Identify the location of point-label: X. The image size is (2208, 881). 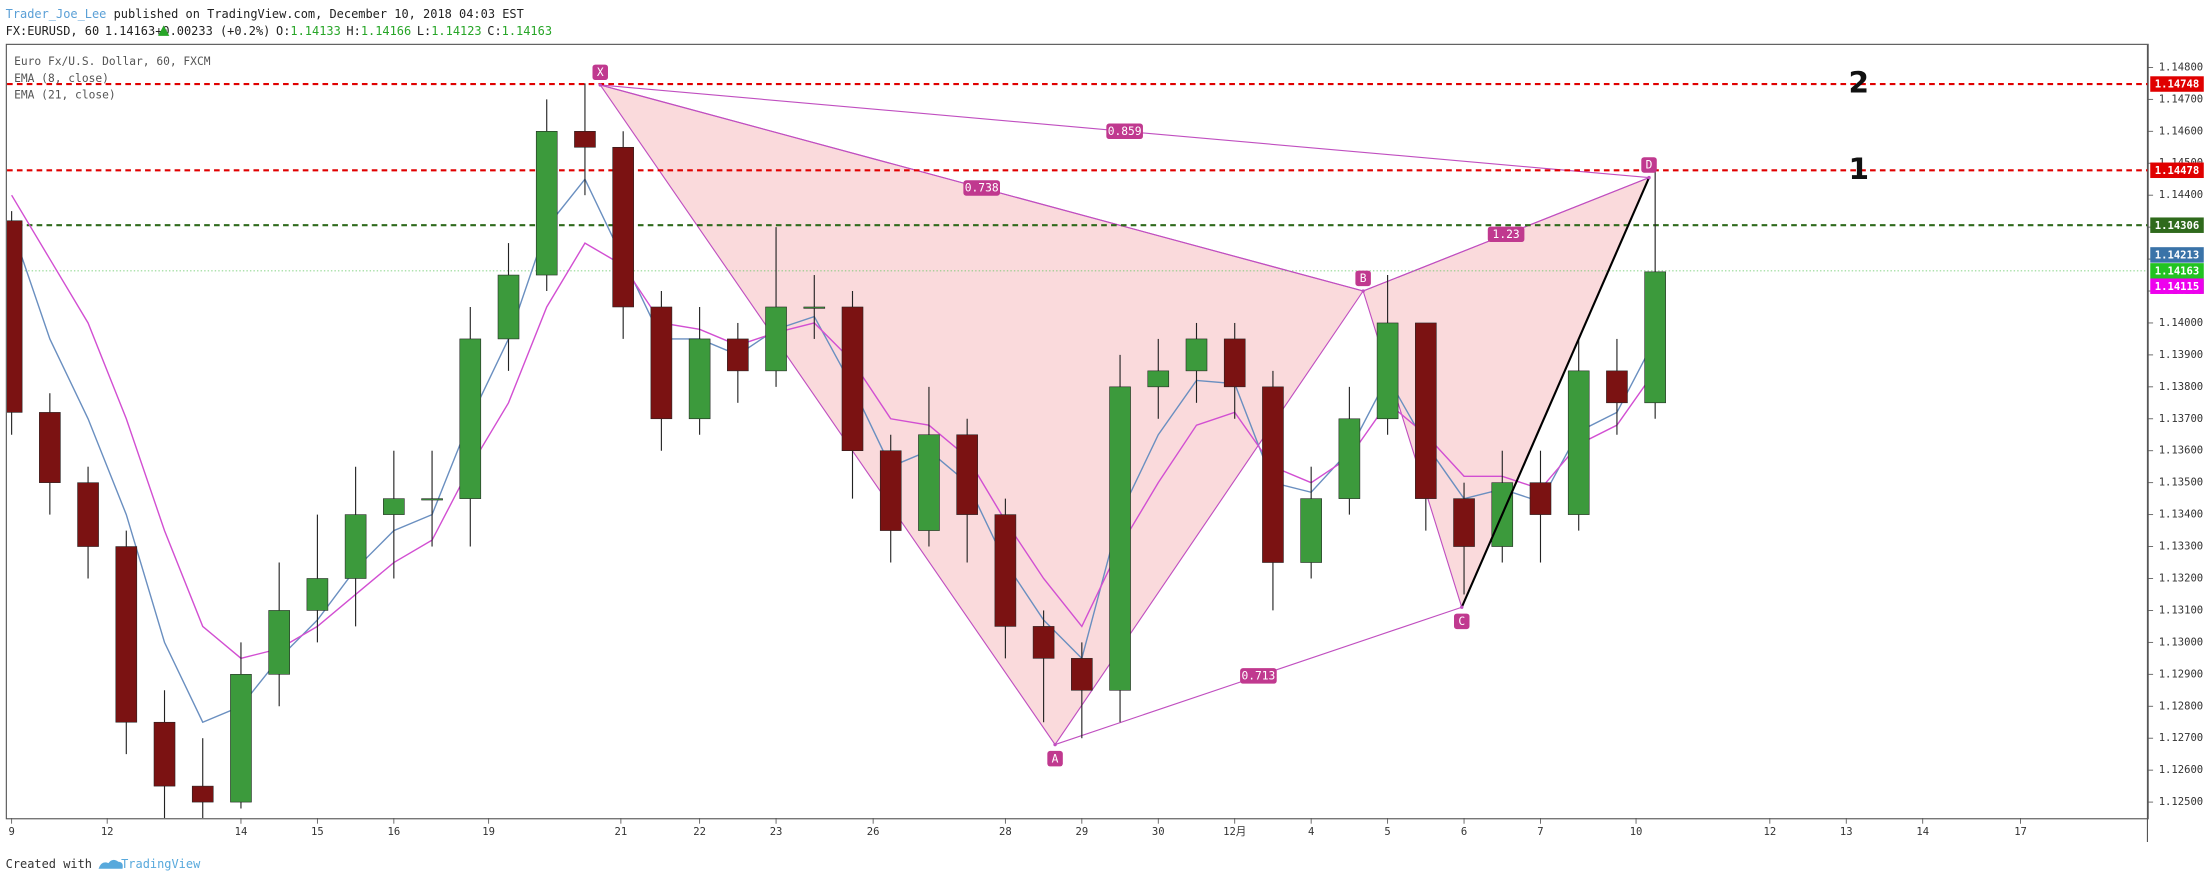
(600, 72).